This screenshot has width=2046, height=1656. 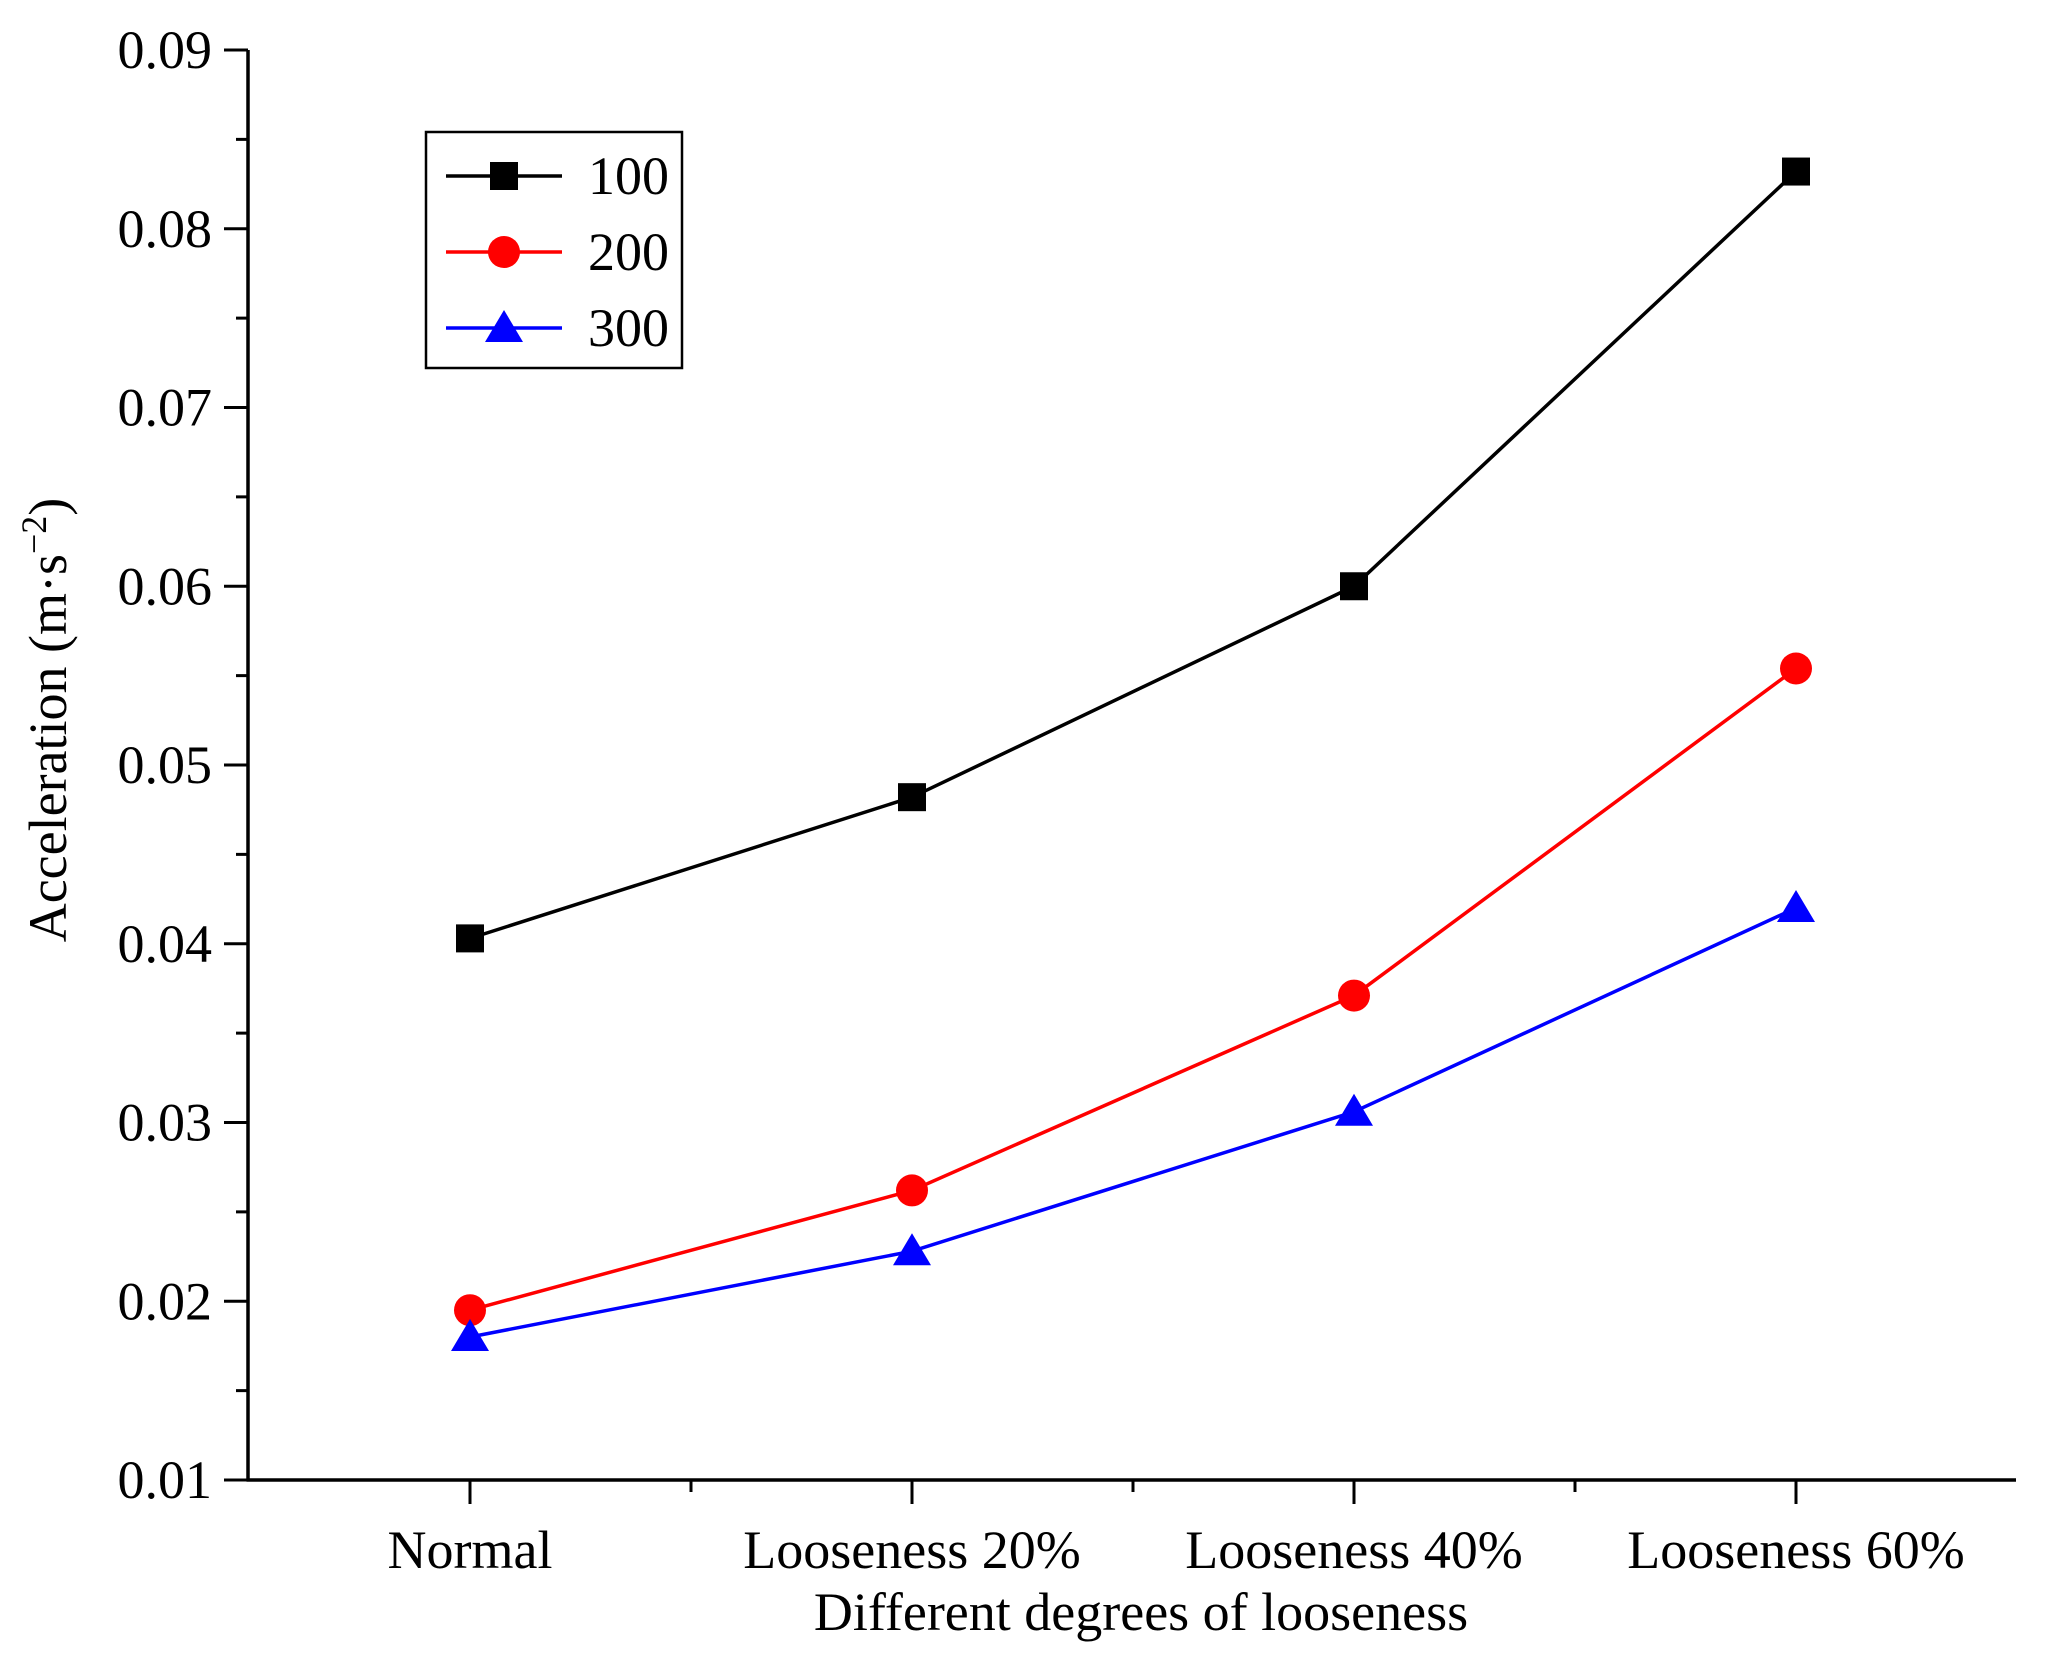 What do you see at coordinates (557, 252) in the screenshot?
I see `legend-entry-200: 200` at bounding box center [557, 252].